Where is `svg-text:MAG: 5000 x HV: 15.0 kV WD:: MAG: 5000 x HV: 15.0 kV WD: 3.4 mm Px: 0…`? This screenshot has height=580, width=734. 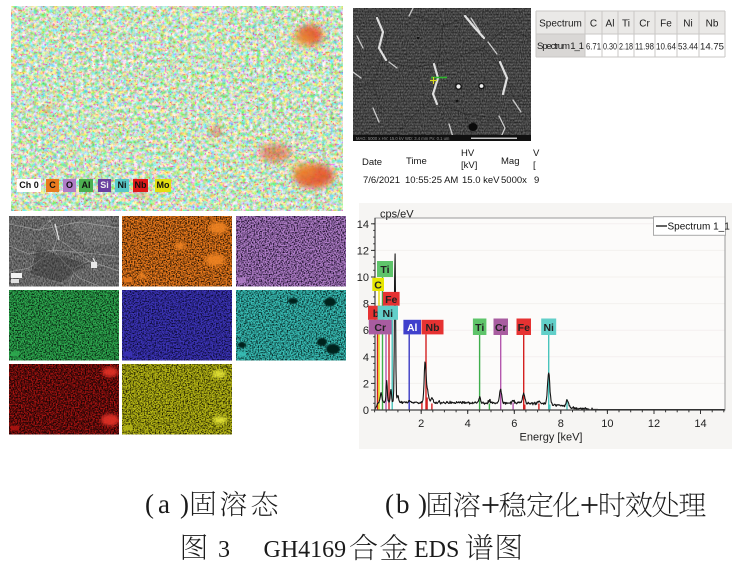 svg-text:MAG: 5000 x HV: 15.0 kV WD:: MAG: 5000 x HV: 15.0 kV WD: 3.4 mm Px: 0… is located at coordinates (403, 138).